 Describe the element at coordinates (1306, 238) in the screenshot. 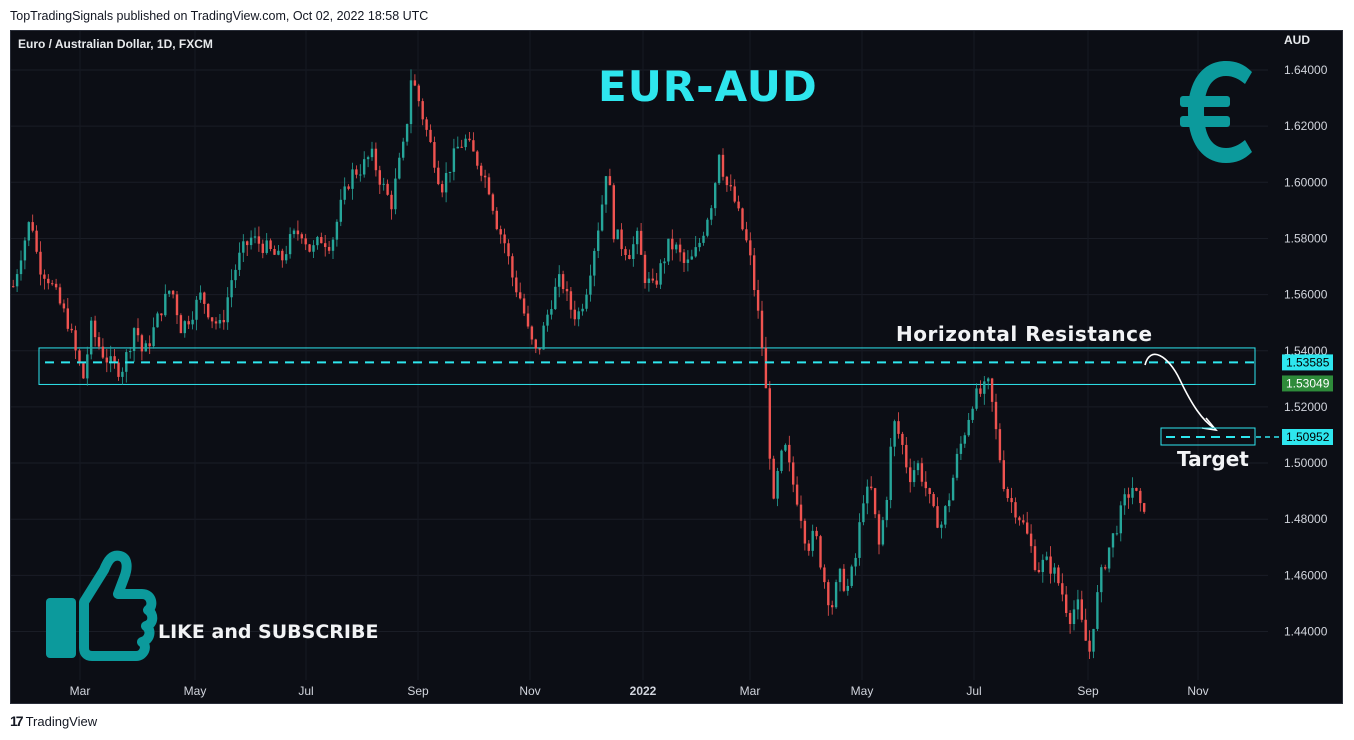

I see `y-tick-label: 1.58000` at that location.